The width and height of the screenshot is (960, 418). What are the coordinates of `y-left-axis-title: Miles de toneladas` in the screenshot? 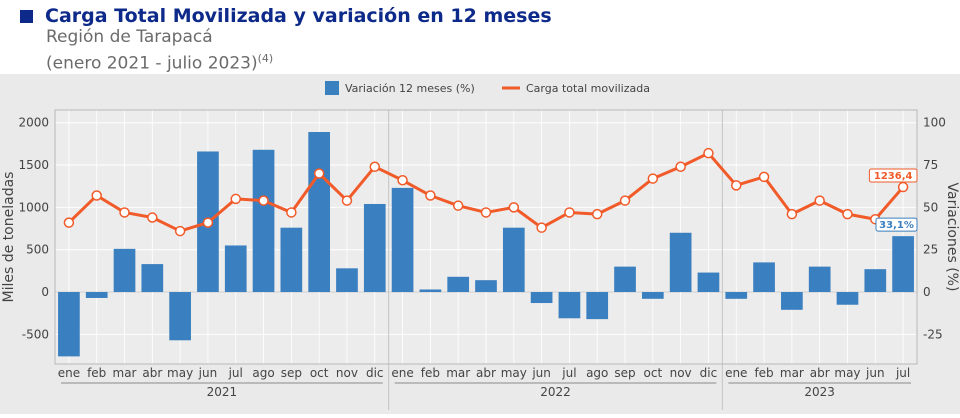 It's located at (9, 237).